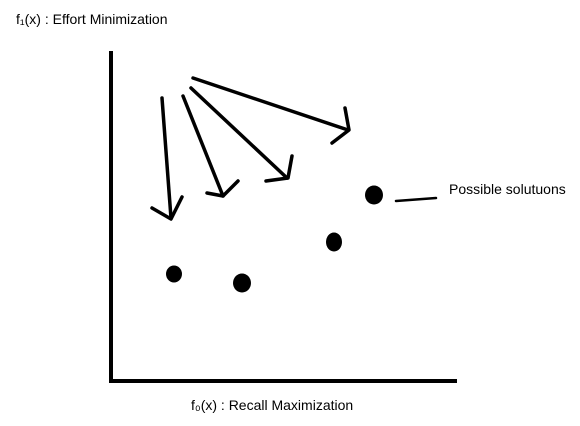  I want to click on annotation-pointer, so click(416, 199).